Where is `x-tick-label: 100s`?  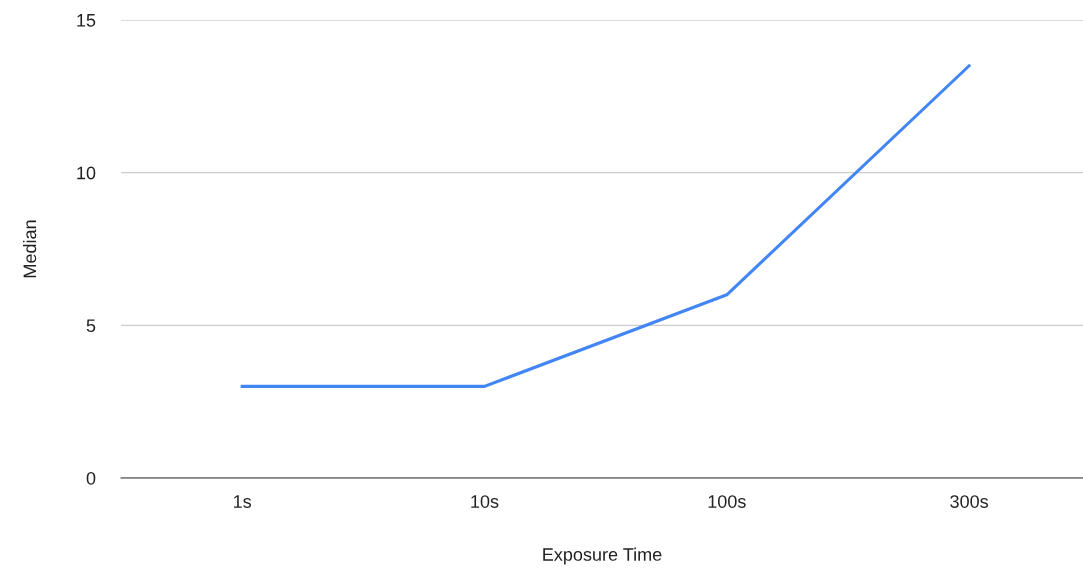
x-tick-label: 100s is located at coordinates (727, 501).